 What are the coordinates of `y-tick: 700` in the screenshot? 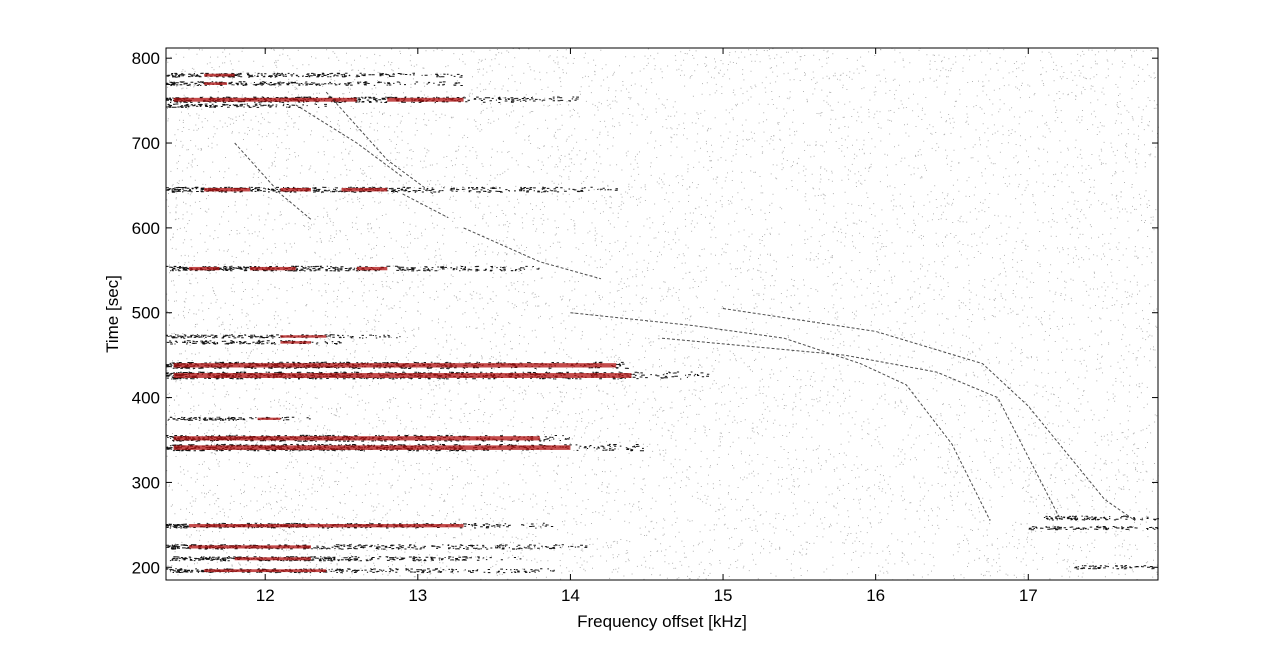 It's located at (645, 143).